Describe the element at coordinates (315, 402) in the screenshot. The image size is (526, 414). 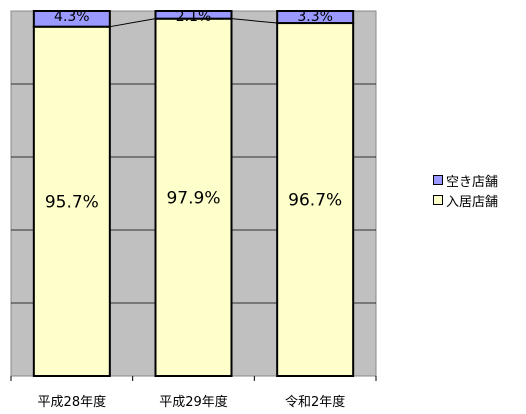
I see `x-tick-label: 令和2年度` at that location.